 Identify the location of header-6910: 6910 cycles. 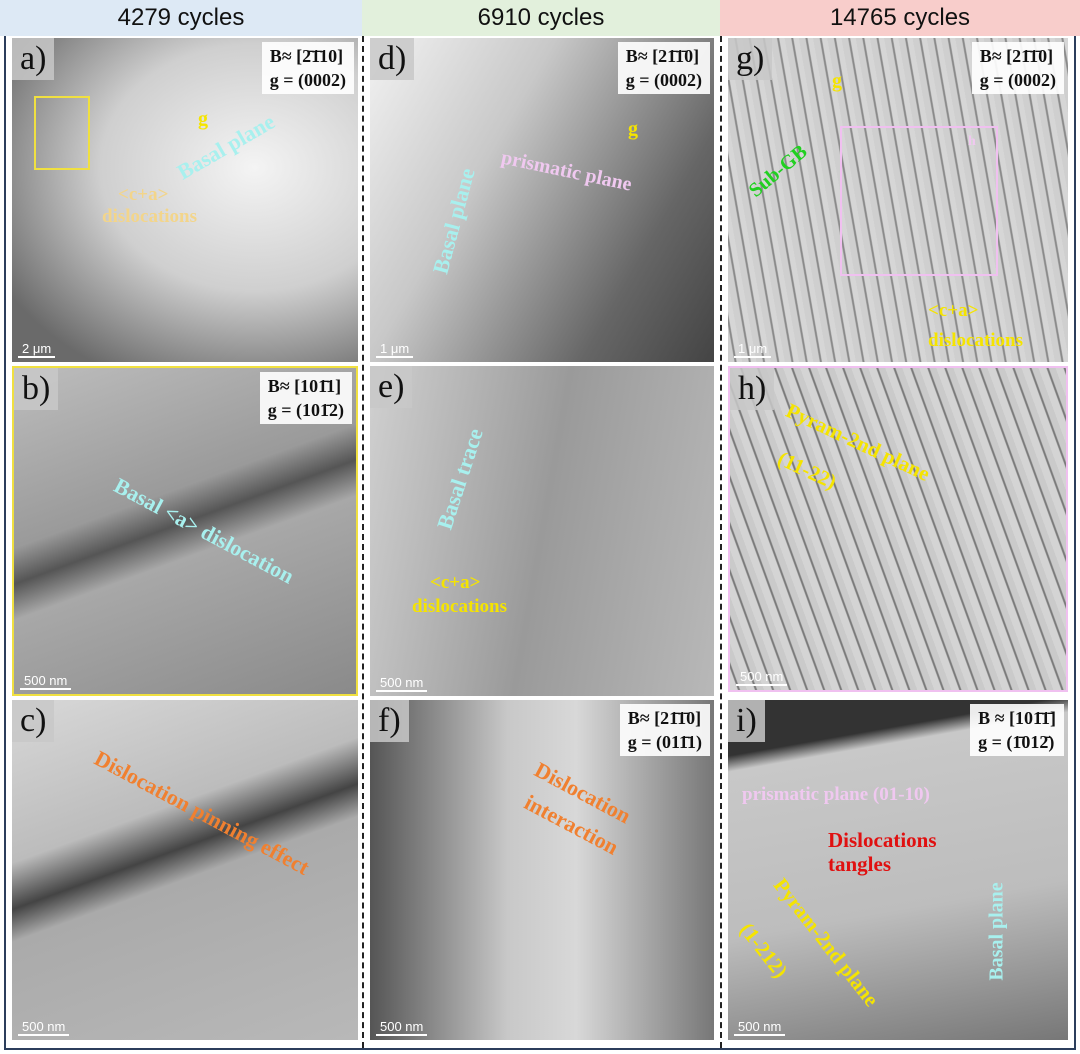
(541, 18).